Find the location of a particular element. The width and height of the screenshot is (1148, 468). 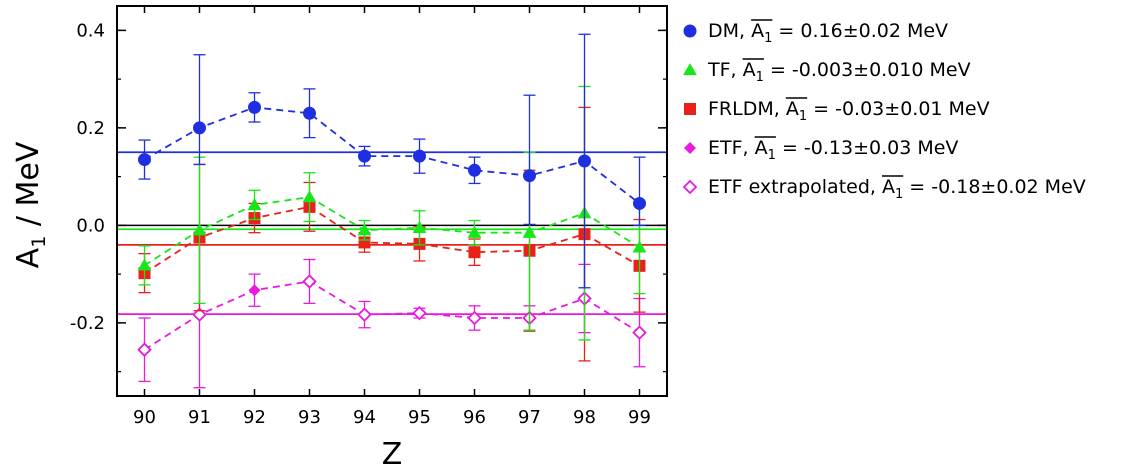

y-tick-label: 0.4 is located at coordinates (90, 30).